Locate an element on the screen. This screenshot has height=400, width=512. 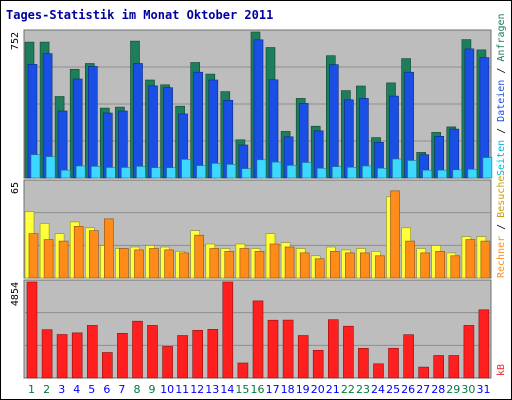
day-label-23: 23 is located at coordinates (363, 389).